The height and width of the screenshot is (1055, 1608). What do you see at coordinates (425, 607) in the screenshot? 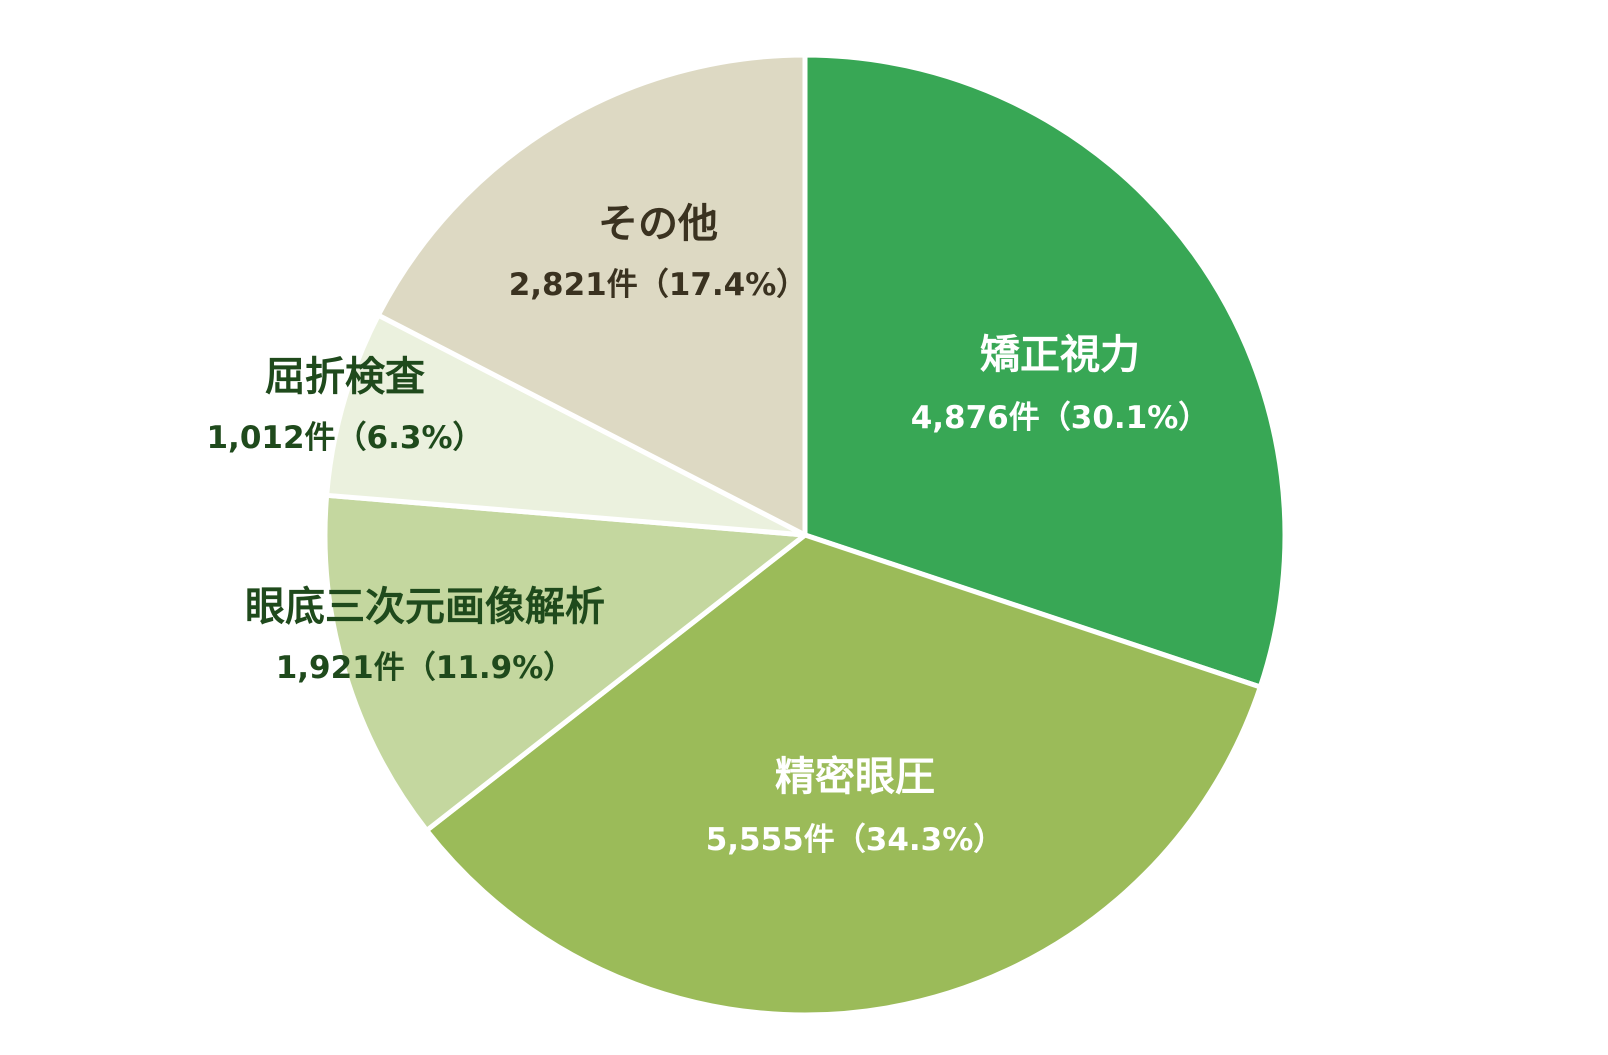
I see `slice-label-2: 眼底三次元画像解析` at bounding box center [425, 607].